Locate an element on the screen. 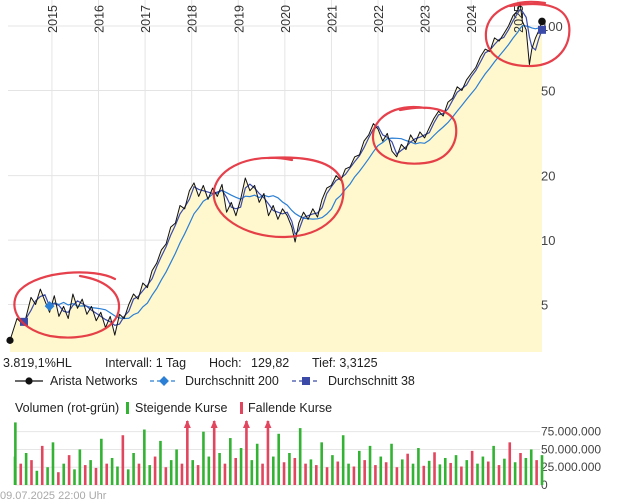 The width and height of the screenshot is (620, 503). rising-legend-label: Steigende Kurse is located at coordinates (181, 408).